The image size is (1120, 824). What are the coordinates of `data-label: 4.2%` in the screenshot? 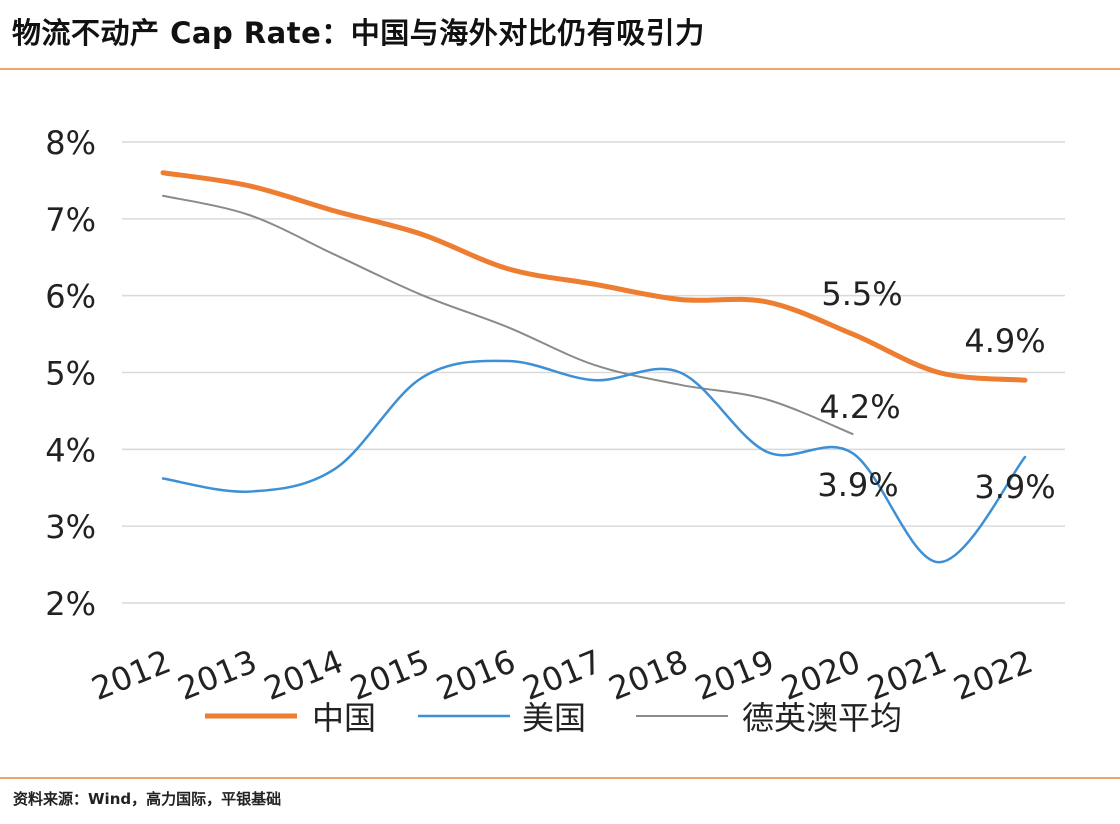 It's located at (859, 407).